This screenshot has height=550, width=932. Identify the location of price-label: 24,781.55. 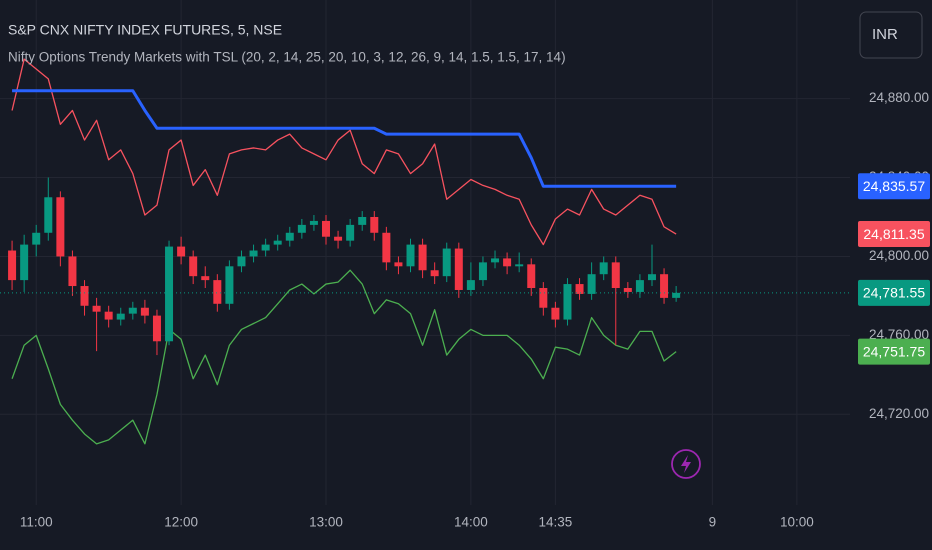
(894, 293).